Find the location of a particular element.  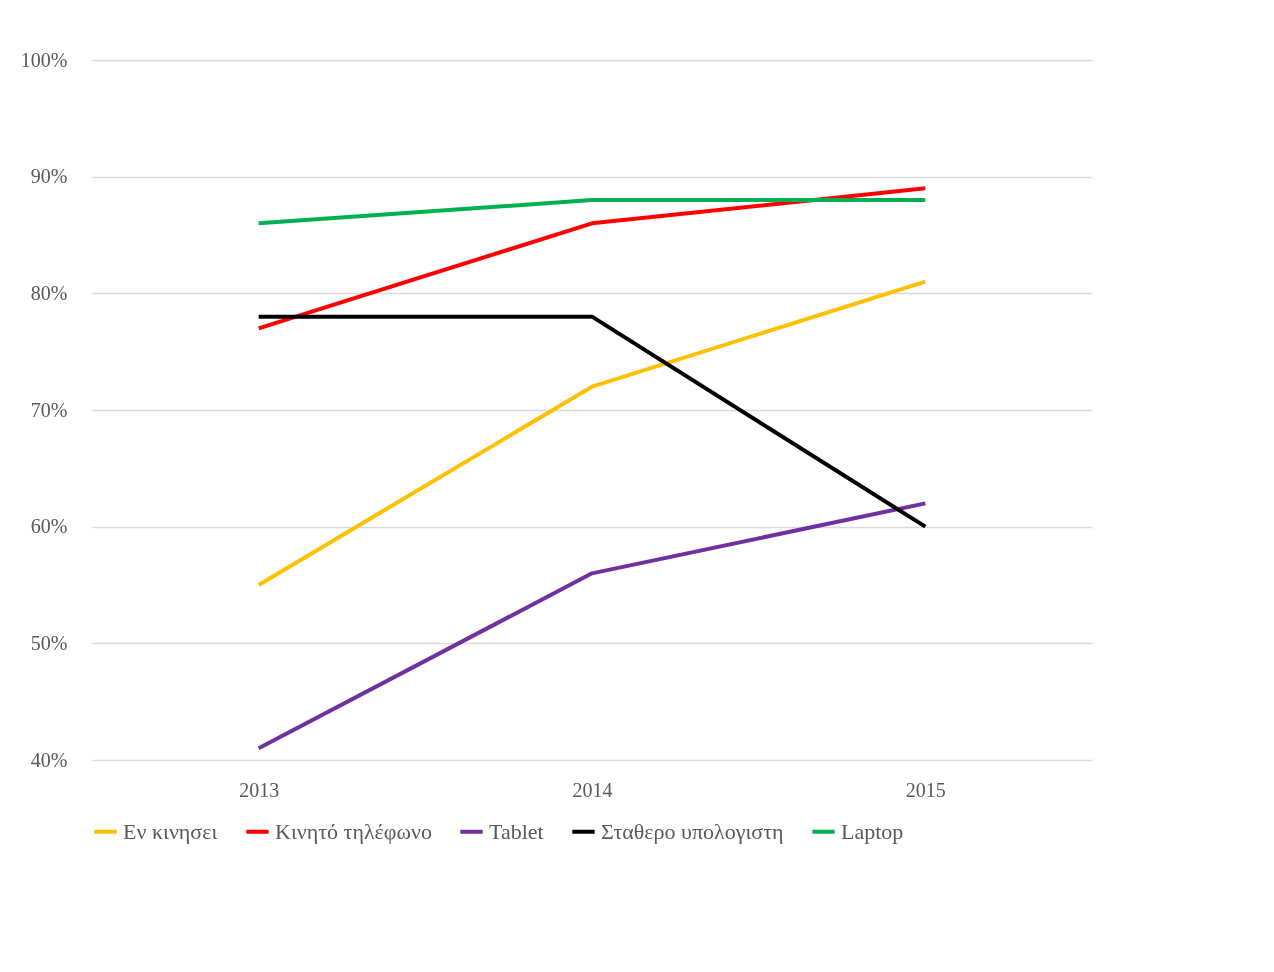

legend-label: Tablet is located at coordinates (516, 831).